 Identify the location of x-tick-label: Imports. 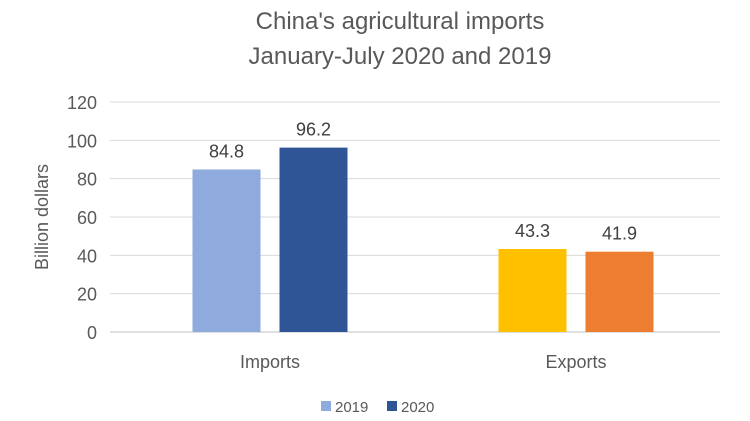
(270, 362).